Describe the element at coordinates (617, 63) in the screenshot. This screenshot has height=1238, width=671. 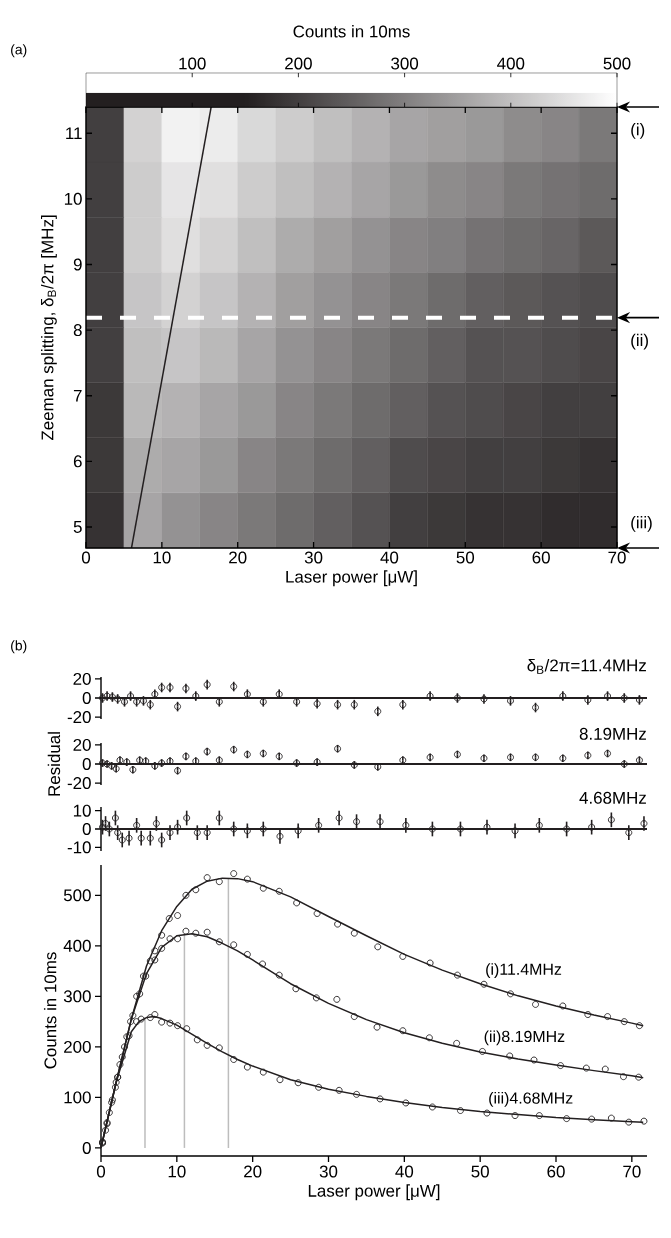
I see `color-bar-label: 500` at that location.